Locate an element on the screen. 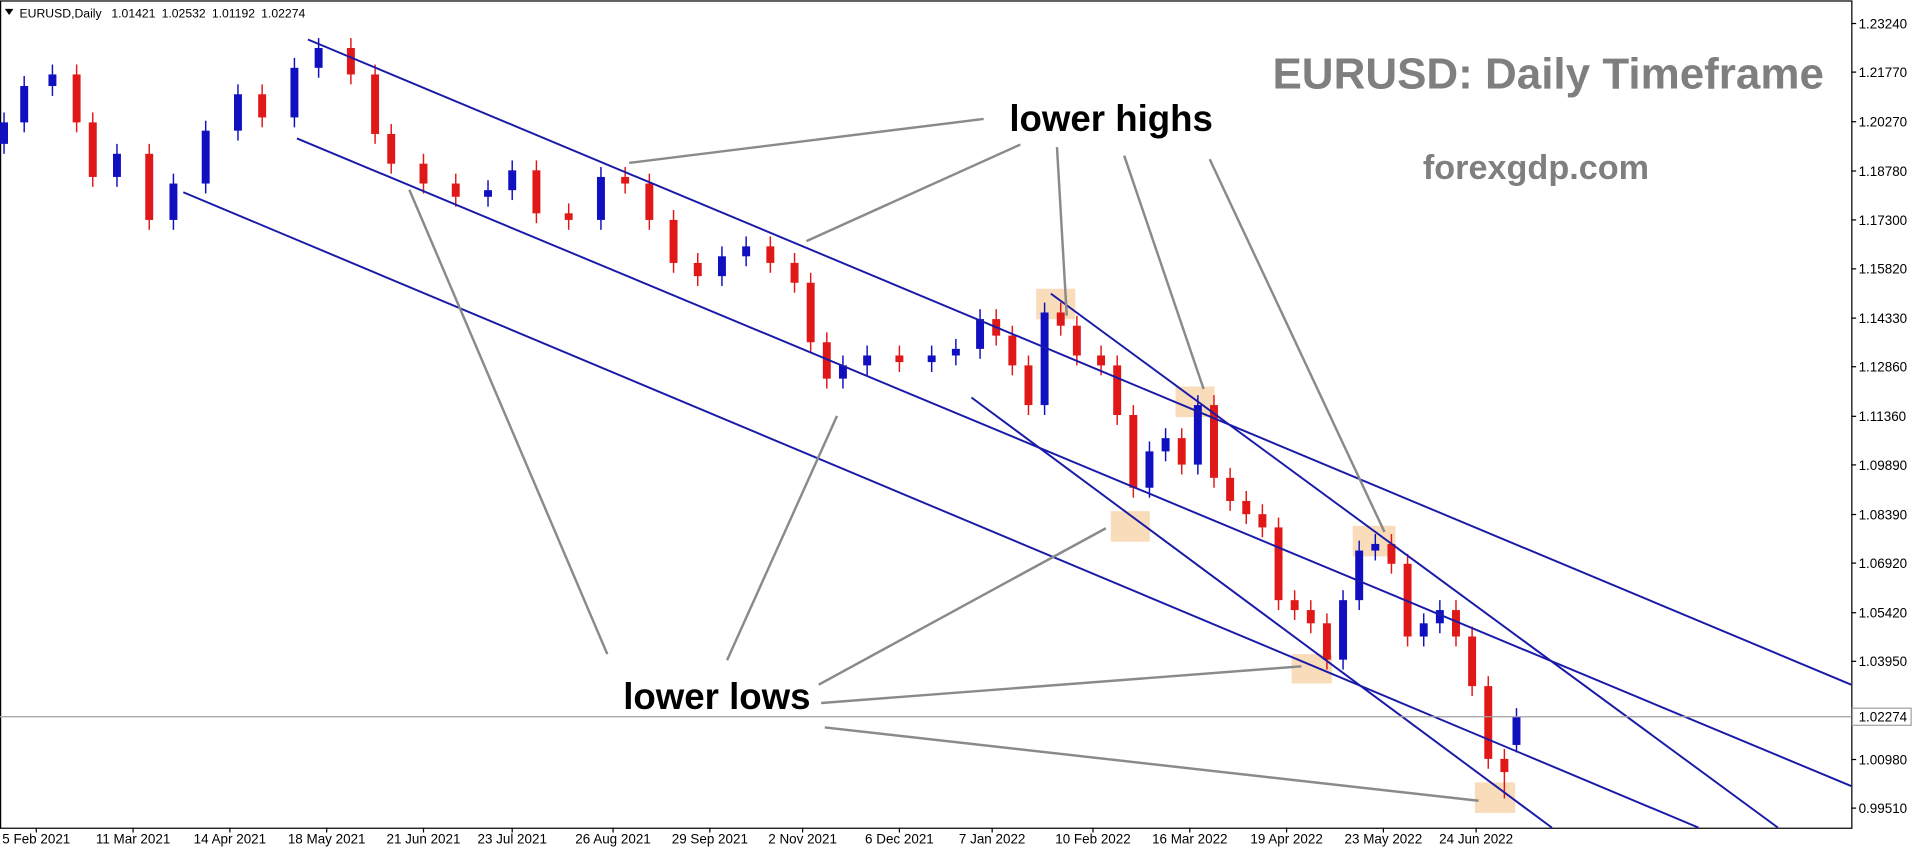 This screenshot has height=850, width=1916. price-label: 1.02274 is located at coordinates (1883, 717).